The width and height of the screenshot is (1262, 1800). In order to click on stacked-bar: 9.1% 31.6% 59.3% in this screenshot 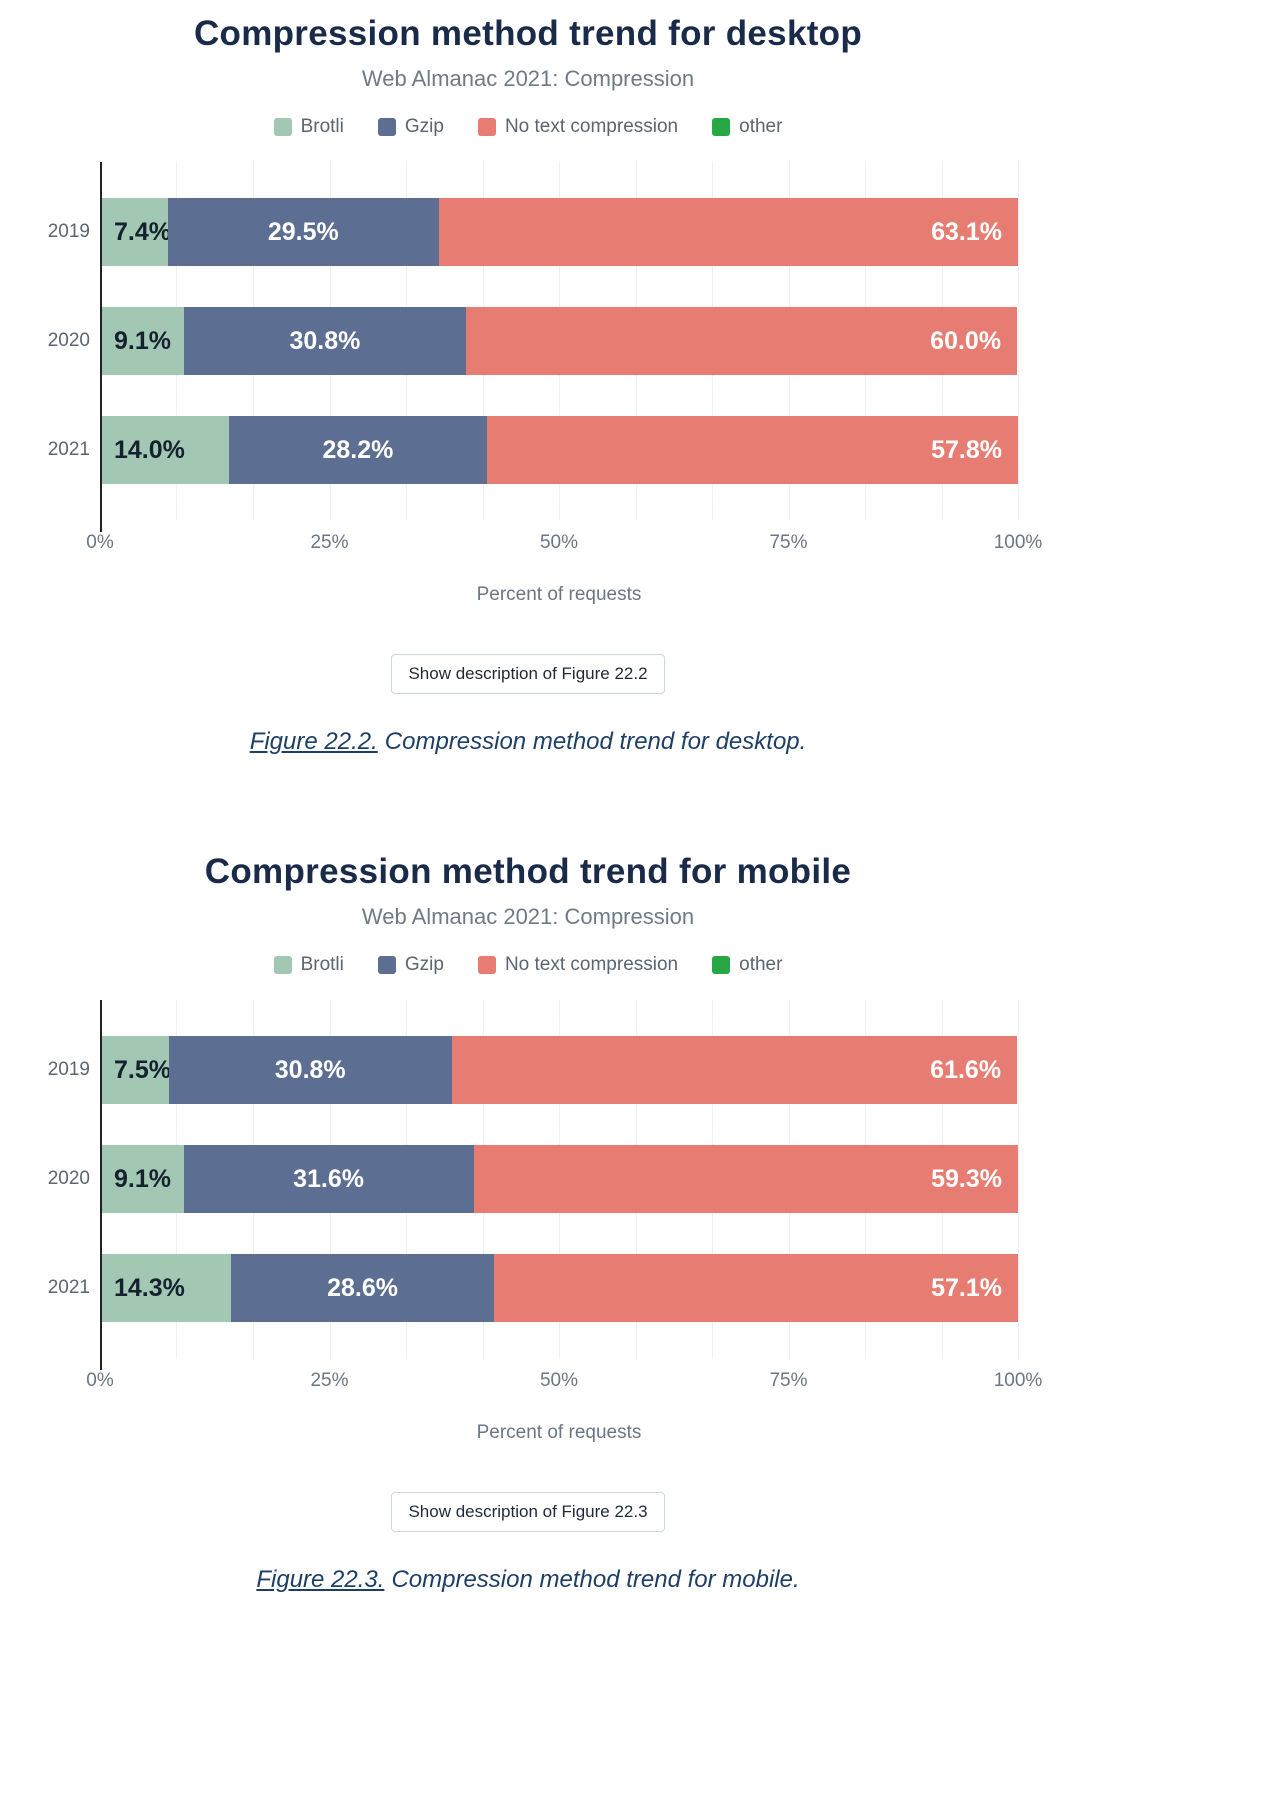, I will do `click(559, 1179)`.